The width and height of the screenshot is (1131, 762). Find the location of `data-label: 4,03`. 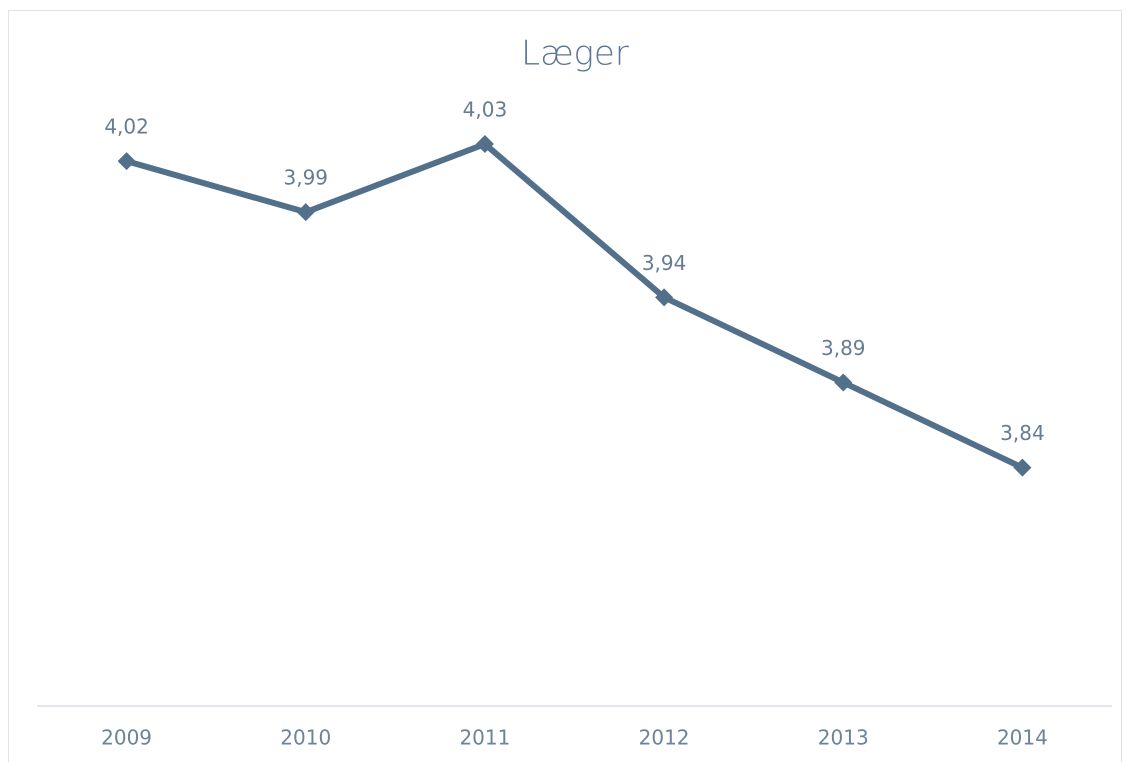

data-label: 4,03 is located at coordinates (485, 110).